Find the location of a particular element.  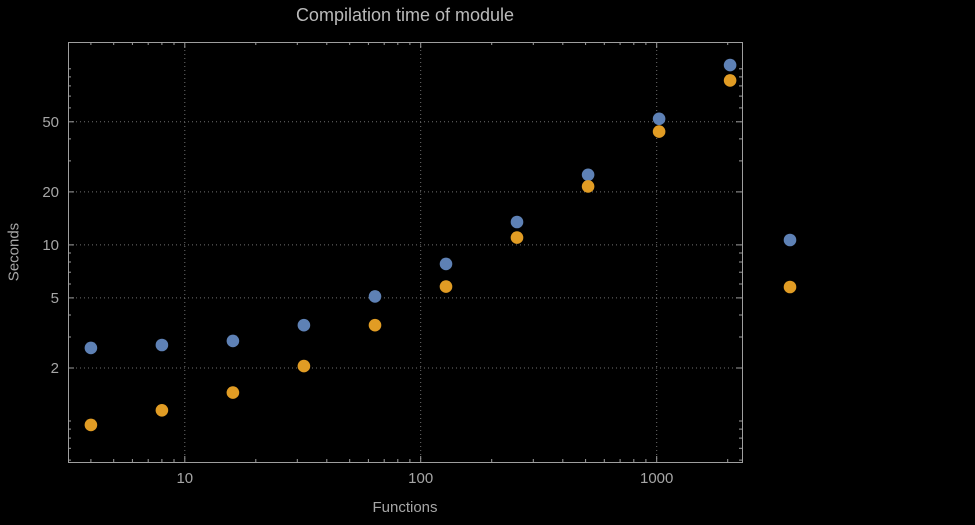

y-tick-label: 20 is located at coordinates (50, 192).